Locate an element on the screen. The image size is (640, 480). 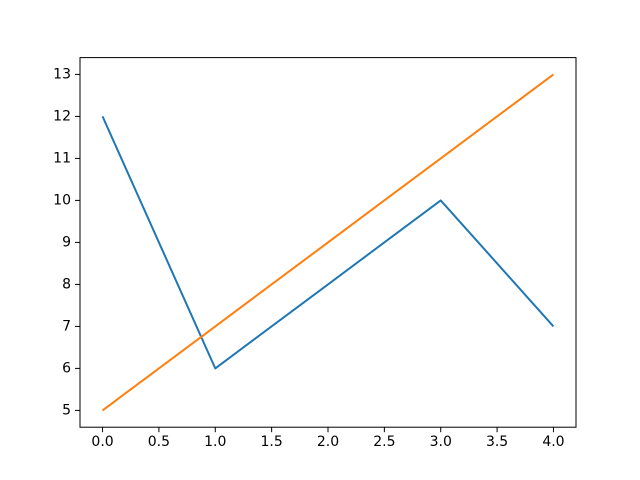
y-tick-label: 6 is located at coordinates (66, 368).